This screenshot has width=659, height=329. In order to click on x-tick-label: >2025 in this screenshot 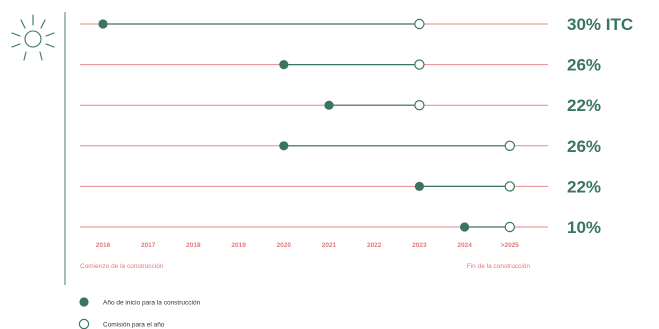, I will do `click(510, 245)`.